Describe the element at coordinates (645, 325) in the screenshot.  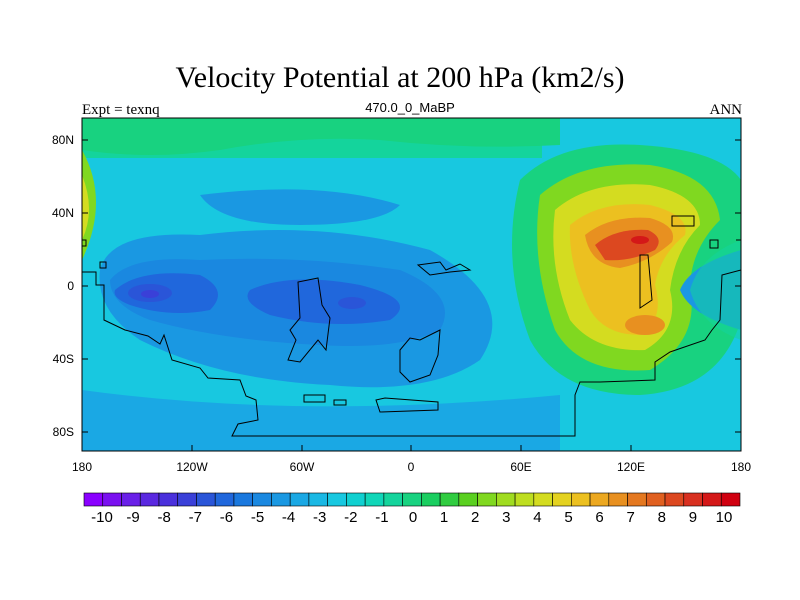
I see `field-east-secondary` at that location.